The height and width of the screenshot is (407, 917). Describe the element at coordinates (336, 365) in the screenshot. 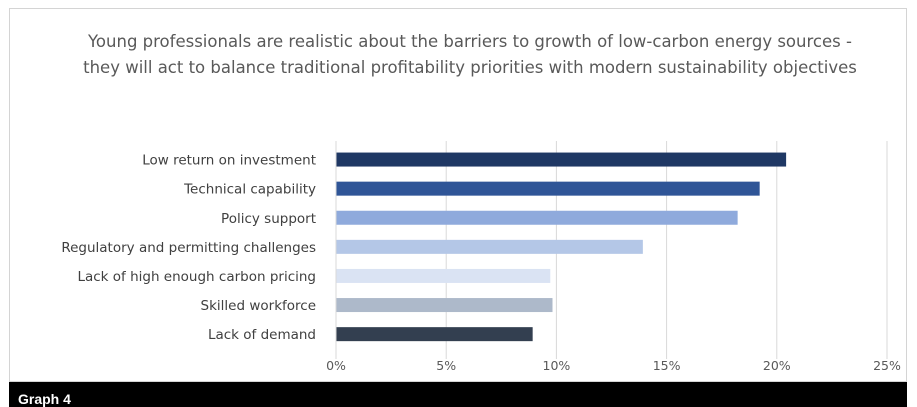

I see `x-tick-label-0: 0%` at that location.